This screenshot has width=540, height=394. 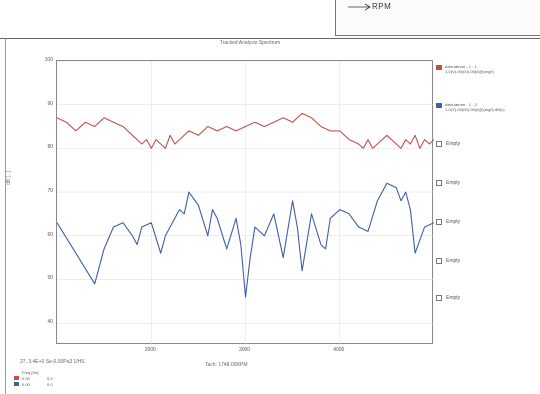 What do you see at coordinates (9, 177) in the screenshot?
I see `y-axis-label: dB [...]` at bounding box center [9, 177].